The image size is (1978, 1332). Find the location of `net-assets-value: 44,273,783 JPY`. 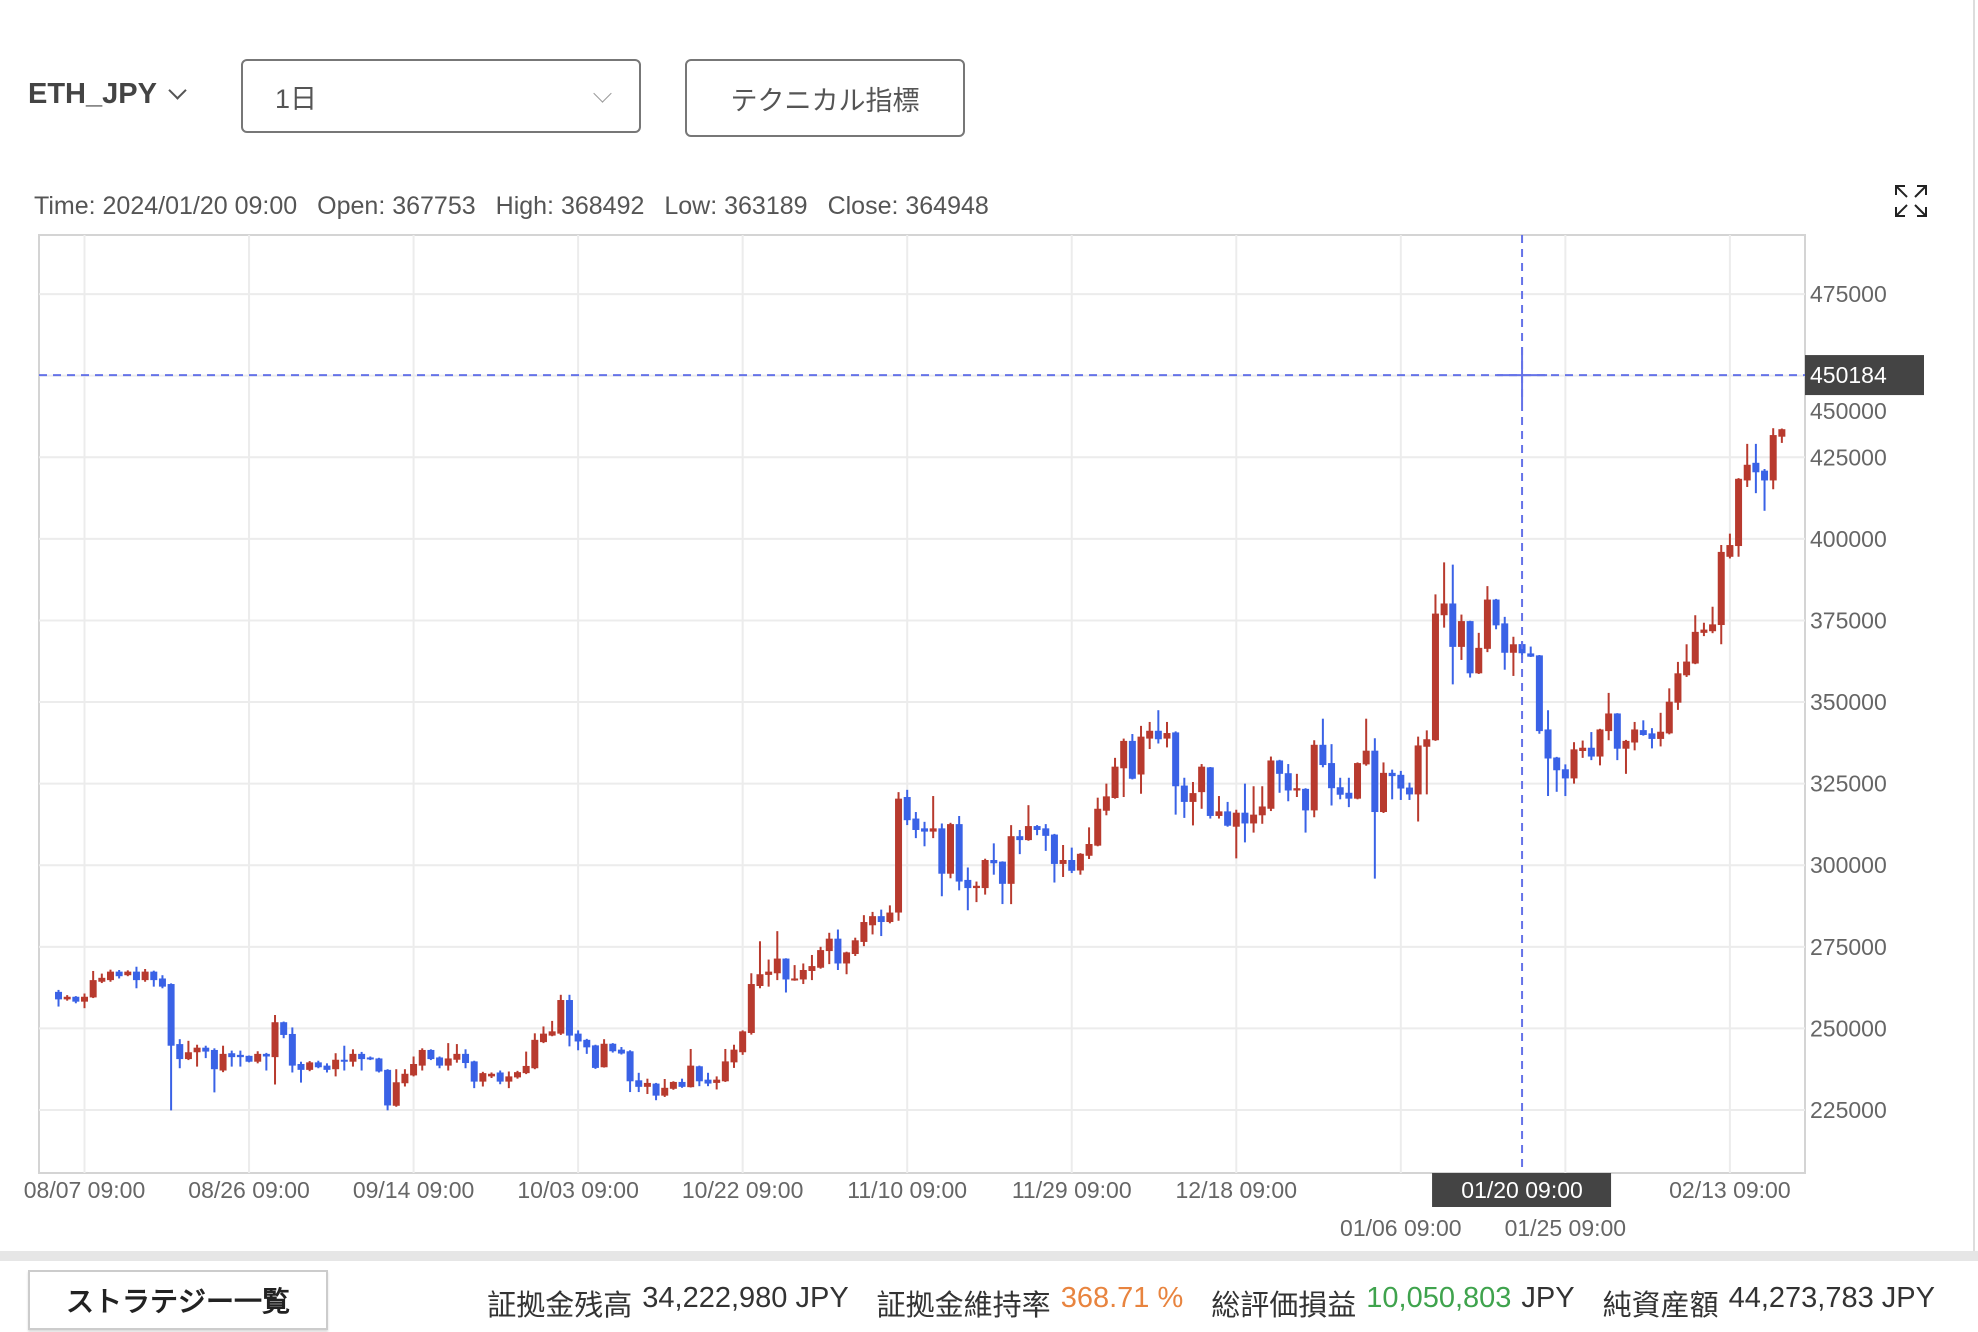

net-assets-value: 44,273,783 JPY is located at coordinates (1831, 1298).